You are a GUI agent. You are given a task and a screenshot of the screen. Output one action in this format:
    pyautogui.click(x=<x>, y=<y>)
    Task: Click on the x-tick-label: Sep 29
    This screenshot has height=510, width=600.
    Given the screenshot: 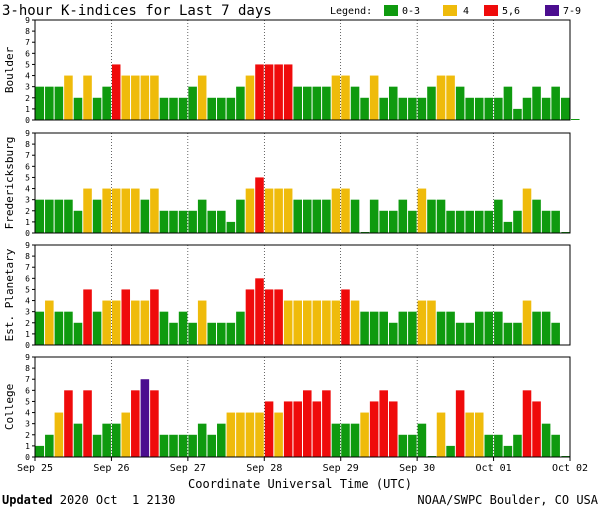 What is the action you would take?
    pyautogui.click(x=341, y=468)
    